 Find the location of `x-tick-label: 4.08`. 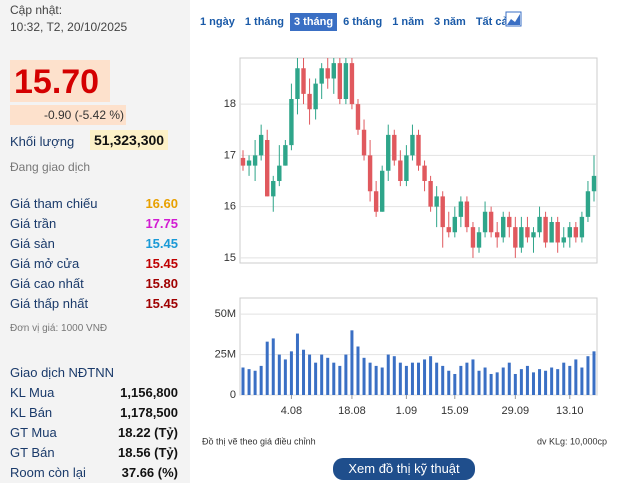

x-tick-label: 4.08 is located at coordinates (291, 411).